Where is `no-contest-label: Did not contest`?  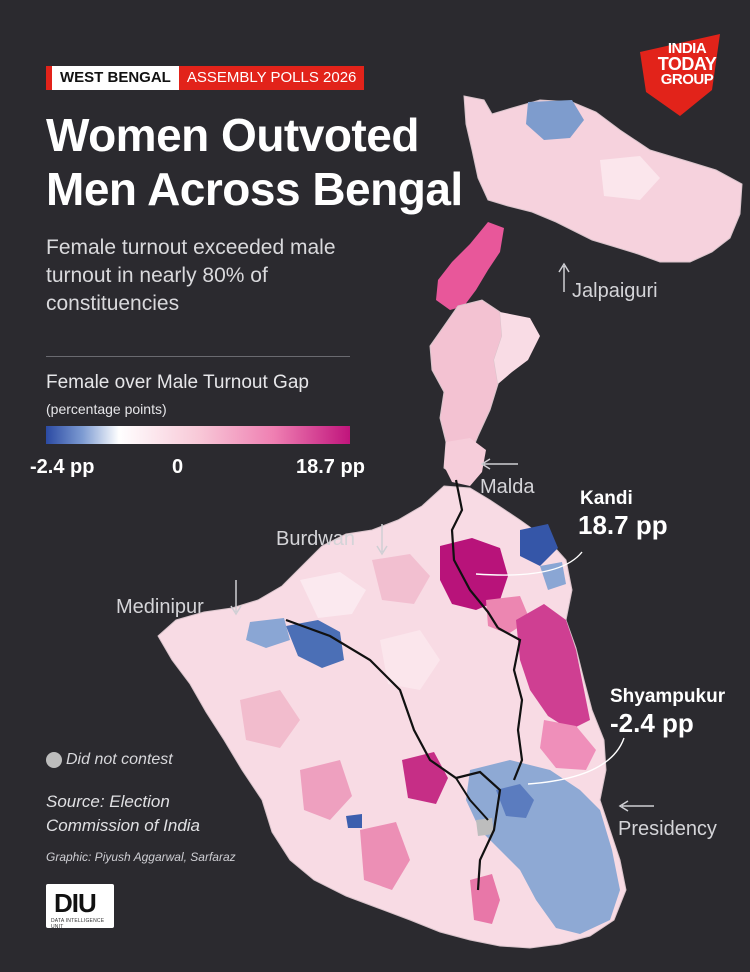 no-contest-label: Did not contest is located at coordinates (119, 759).